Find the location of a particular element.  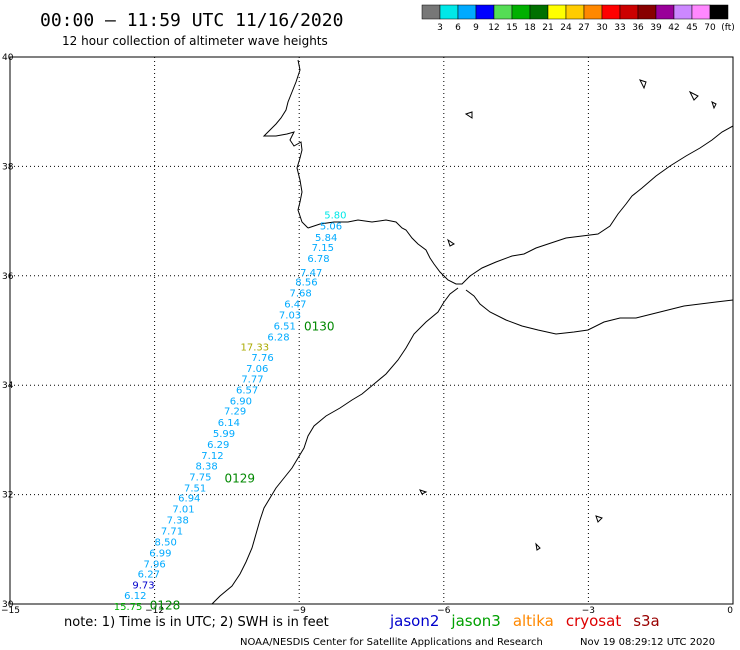

swh-reading: 6.90 is located at coordinates (241, 401).